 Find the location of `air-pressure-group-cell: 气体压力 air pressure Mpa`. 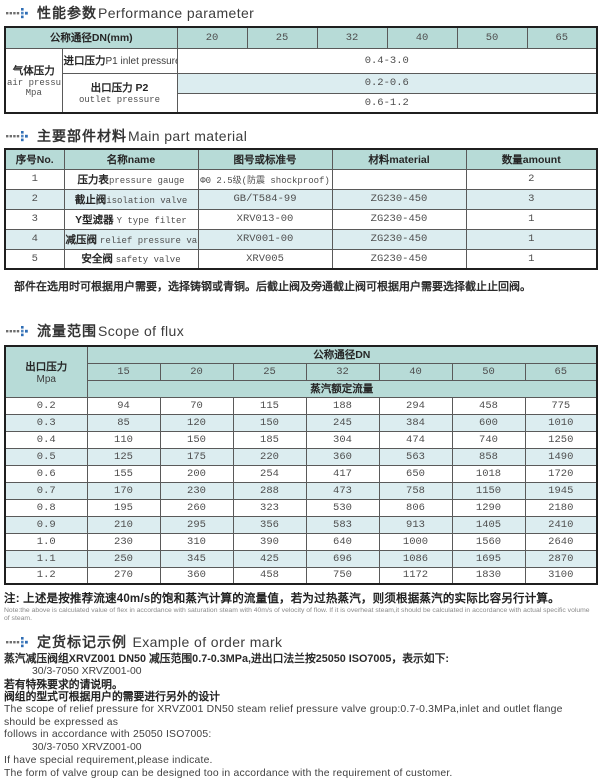

air-pressure-group-cell: 气体压力 air pressure Mpa is located at coordinates (33, 80).